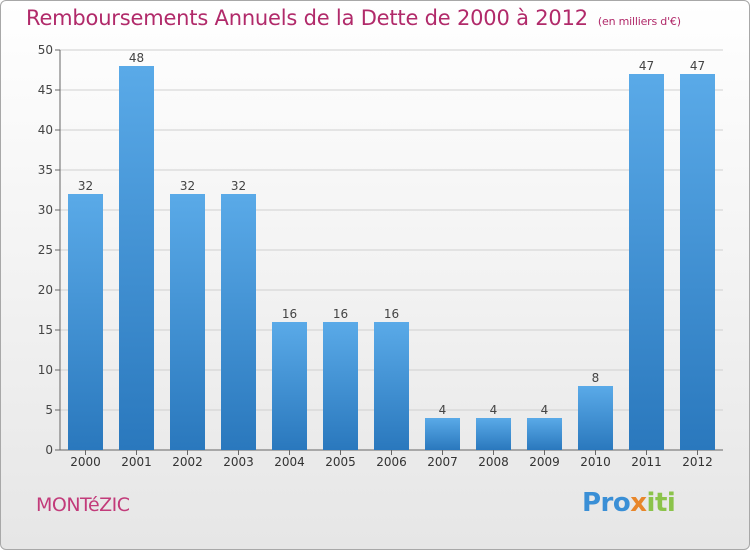  Describe the element at coordinates (45, 50) in the screenshot. I see `y-tick-label: 50` at that location.